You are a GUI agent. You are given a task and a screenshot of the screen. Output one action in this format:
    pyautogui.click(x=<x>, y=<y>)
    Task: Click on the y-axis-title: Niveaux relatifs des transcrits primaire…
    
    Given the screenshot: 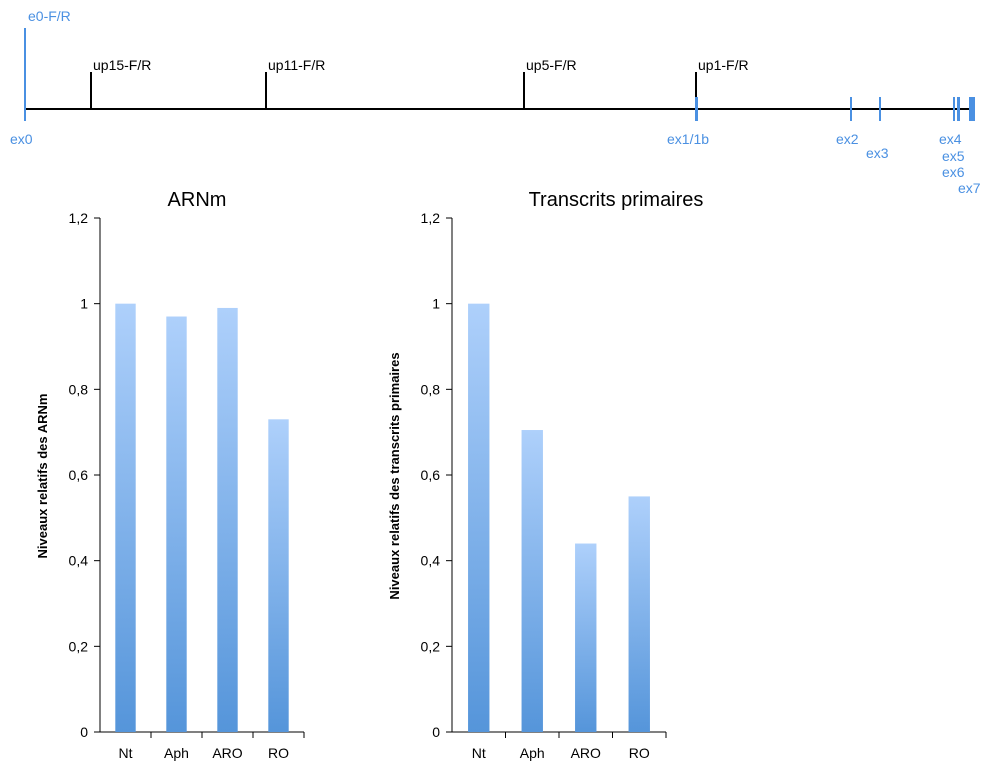 What is the action you would take?
    pyautogui.click(x=394, y=475)
    